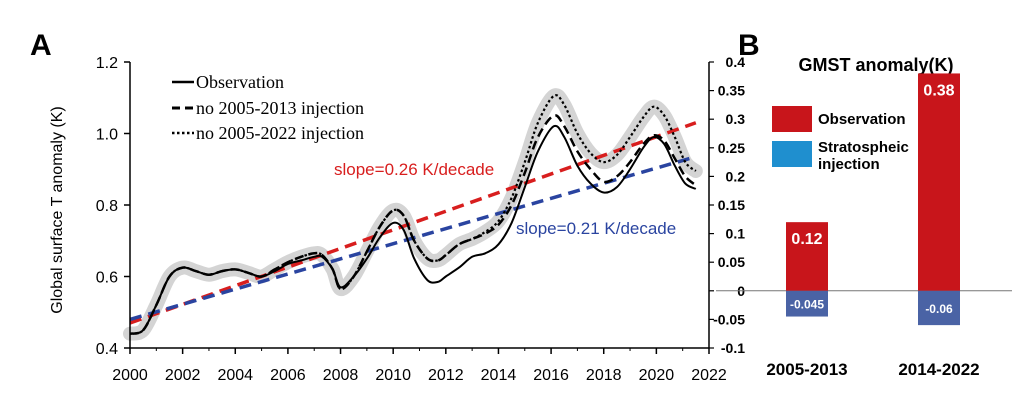 The height and width of the screenshot is (408, 1024). Describe the element at coordinates (731, 91) in the screenshot. I see `right-tick-label: 0.35` at that location.